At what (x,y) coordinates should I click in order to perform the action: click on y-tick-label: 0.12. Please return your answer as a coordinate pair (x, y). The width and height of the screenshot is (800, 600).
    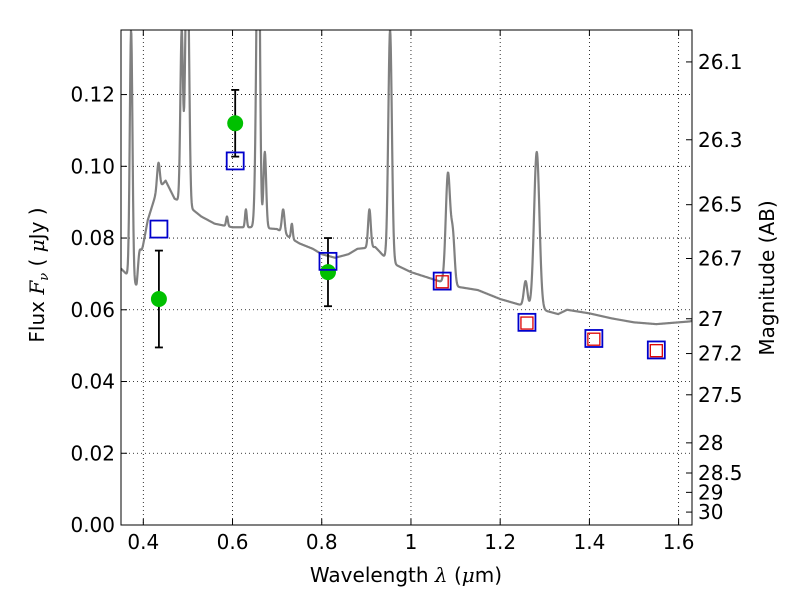
    Looking at the image, I should click on (92, 95).